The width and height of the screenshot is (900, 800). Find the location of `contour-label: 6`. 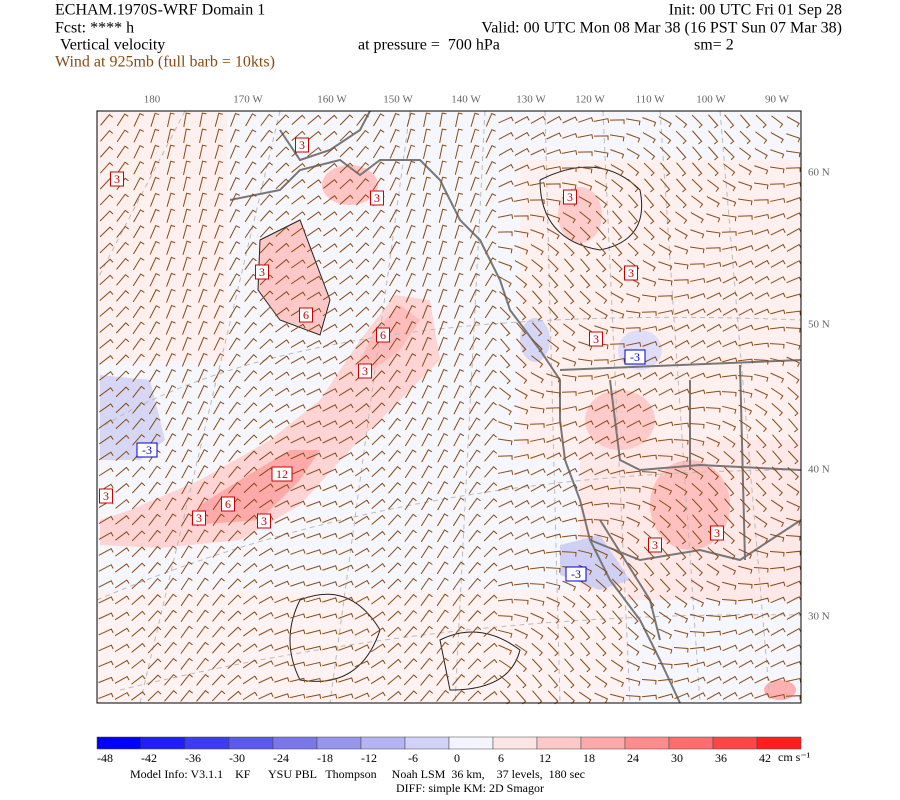

contour-label: 6 is located at coordinates (228, 504).